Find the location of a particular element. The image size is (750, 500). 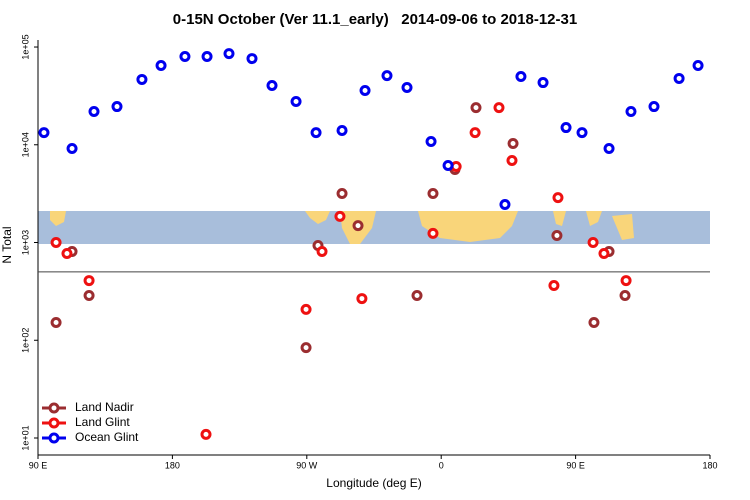

y-axis-label: N Total is located at coordinates (7, 244).